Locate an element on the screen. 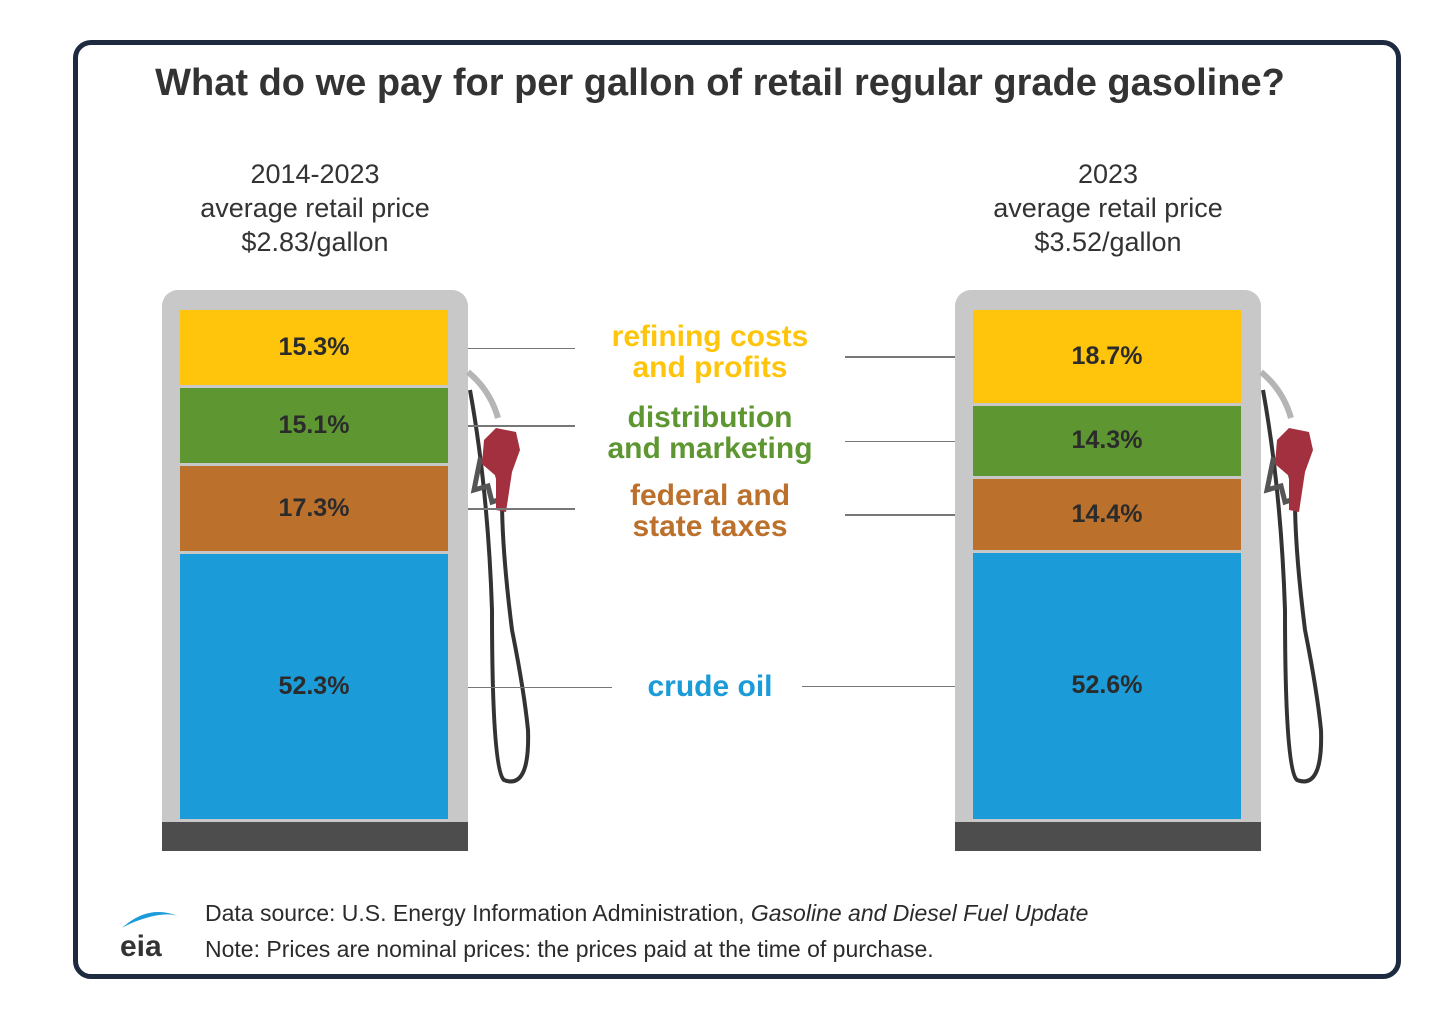 Image resolution: width=1440 pixels, height=1018 pixels. data-label: 17.3% is located at coordinates (314, 507).